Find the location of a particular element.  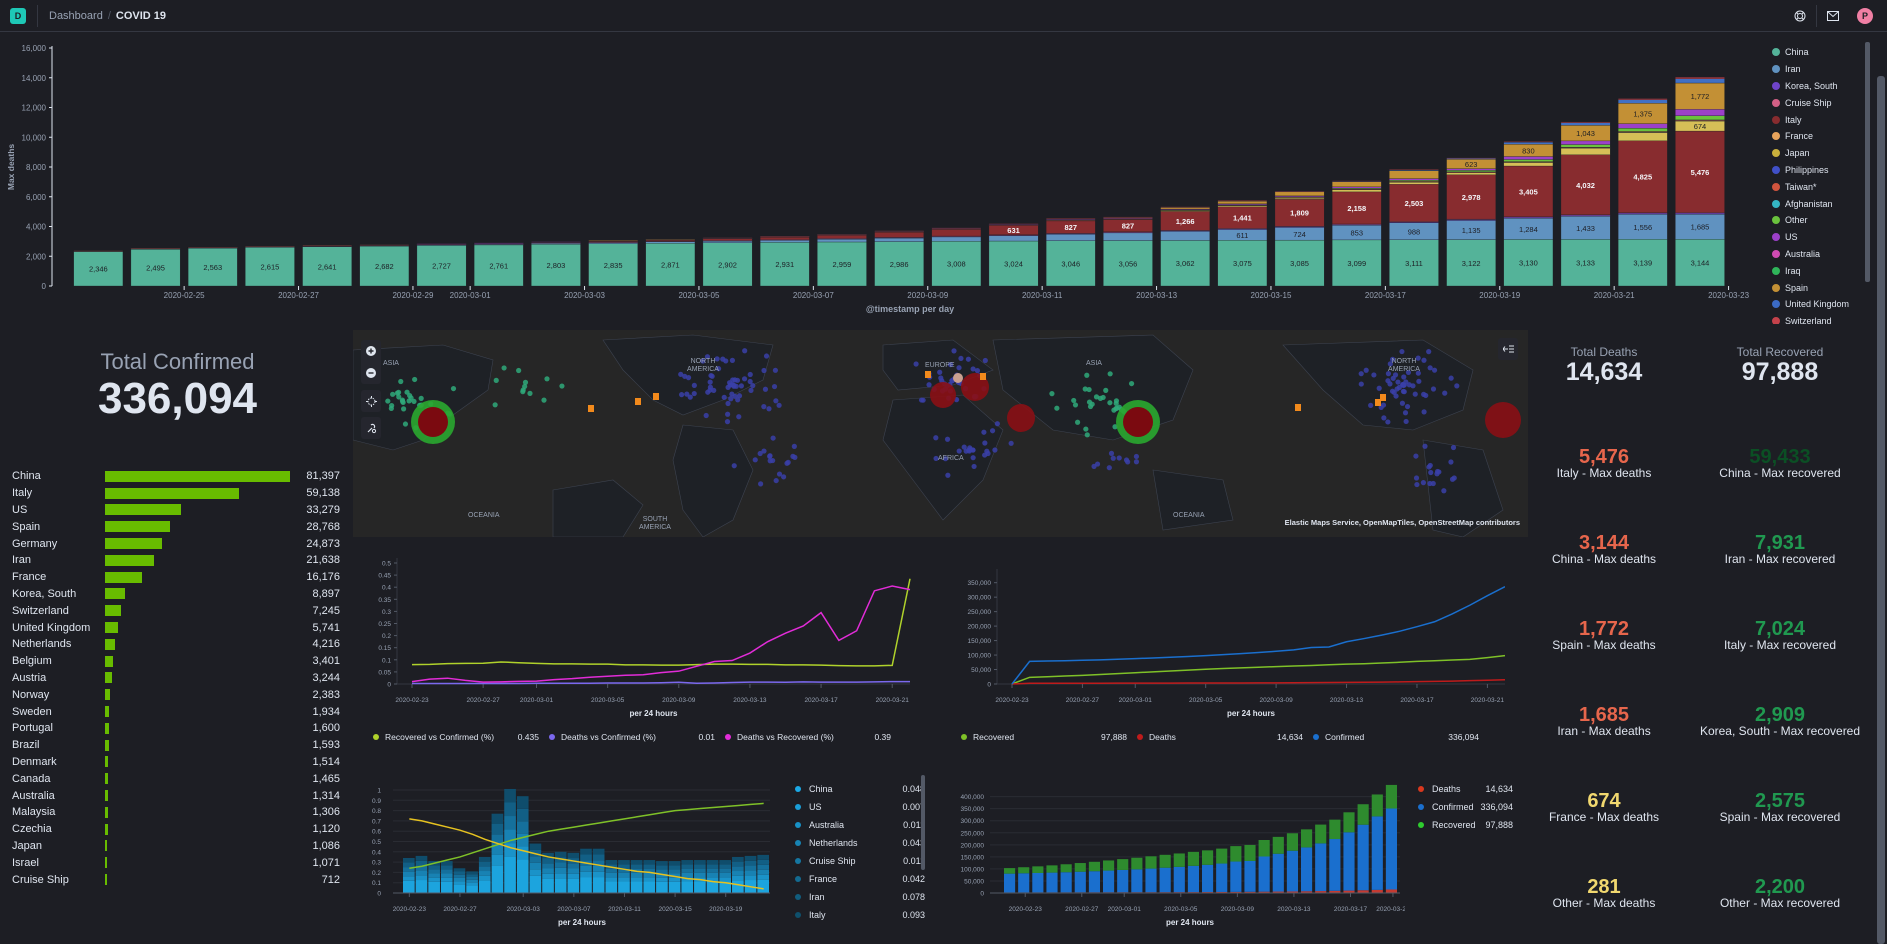

y-tick-label: 100,000 is located at coordinates (980, 656).